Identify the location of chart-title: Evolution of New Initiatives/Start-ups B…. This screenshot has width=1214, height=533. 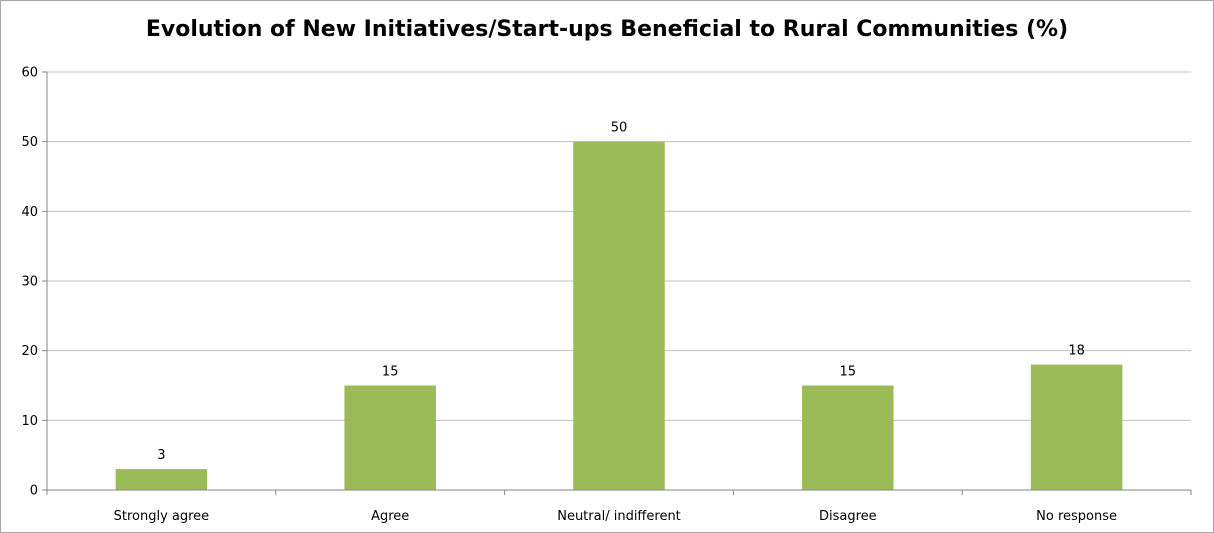
(607, 29).